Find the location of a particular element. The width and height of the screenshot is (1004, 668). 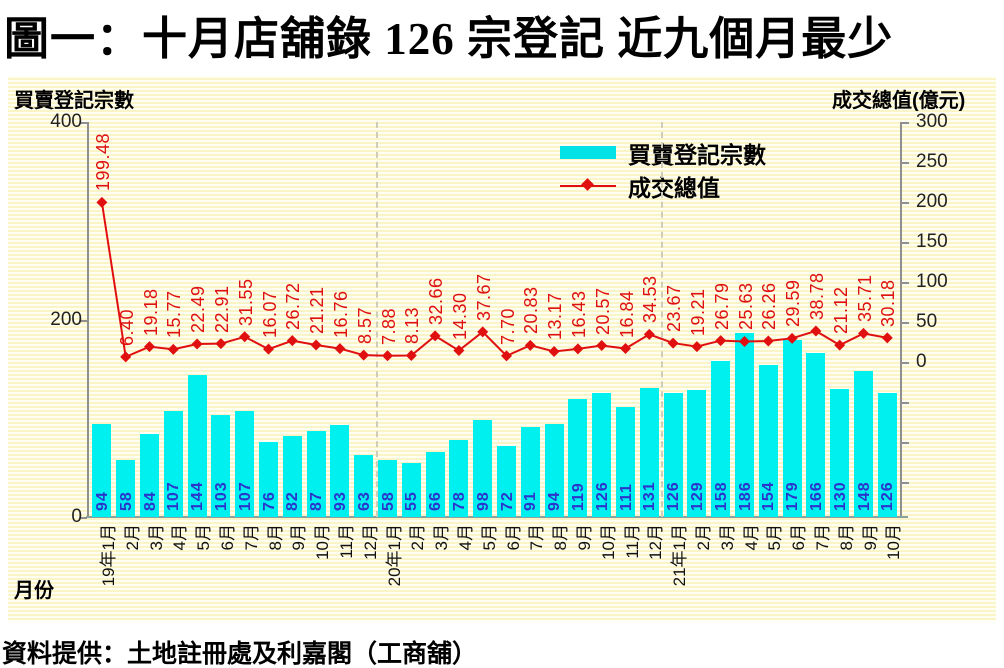

bar-value-label: 107 is located at coordinates (174, 496).